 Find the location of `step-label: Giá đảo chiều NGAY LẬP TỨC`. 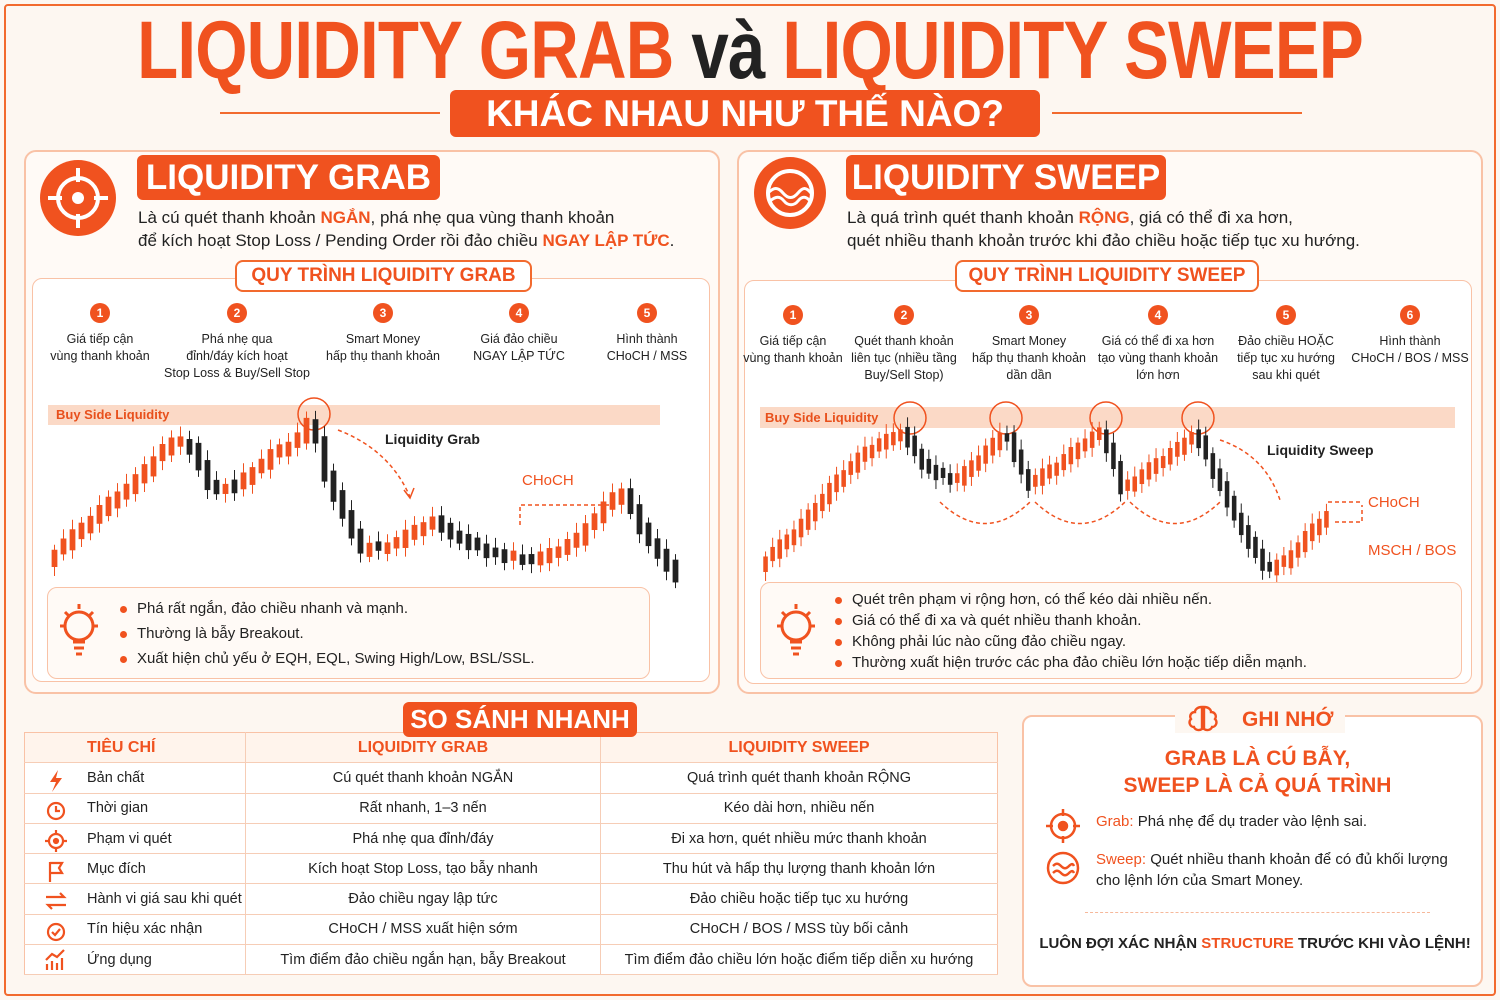

step-label: Giá đảo chiều NGAY LẬP TỨC is located at coordinates (519, 347).